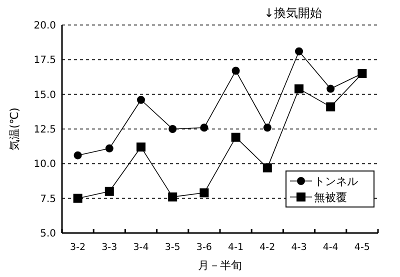 The image size is (400, 277). Describe the element at coordinates (268, 247) in the screenshot. I see `x-tick-label: 4-2` at that location.